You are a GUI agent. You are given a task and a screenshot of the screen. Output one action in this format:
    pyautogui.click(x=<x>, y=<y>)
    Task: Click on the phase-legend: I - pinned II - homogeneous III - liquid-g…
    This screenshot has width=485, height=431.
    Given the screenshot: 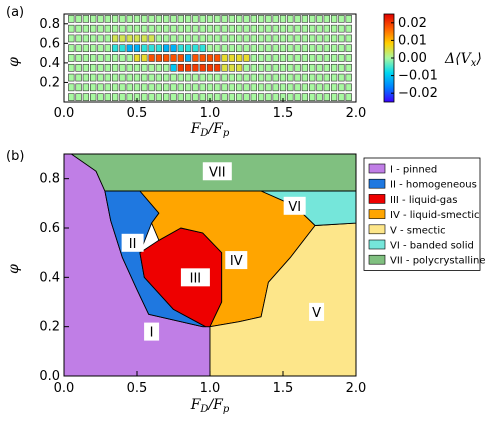 What is the action you would take?
    pyautogui.click(x=424, y=214)
    